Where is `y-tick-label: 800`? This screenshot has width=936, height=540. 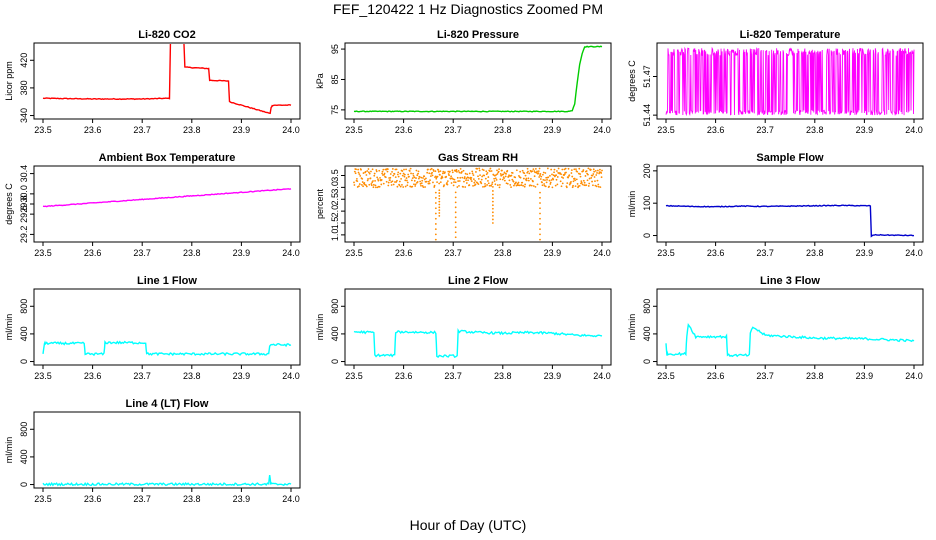 y-tick-label: 800 is located at coordinates (24, 429).